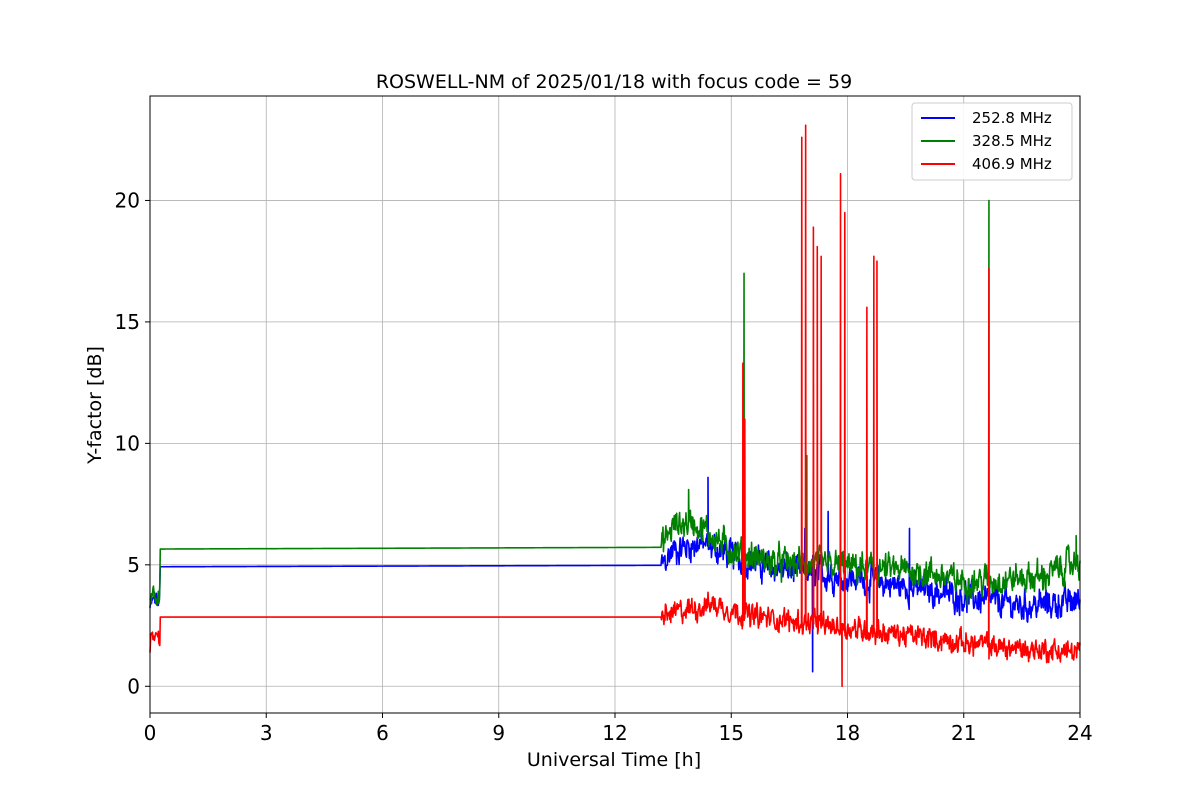 This screenshot has width=1200, height=800. I want to click on x-tick-label: 12, so click(614, 733).